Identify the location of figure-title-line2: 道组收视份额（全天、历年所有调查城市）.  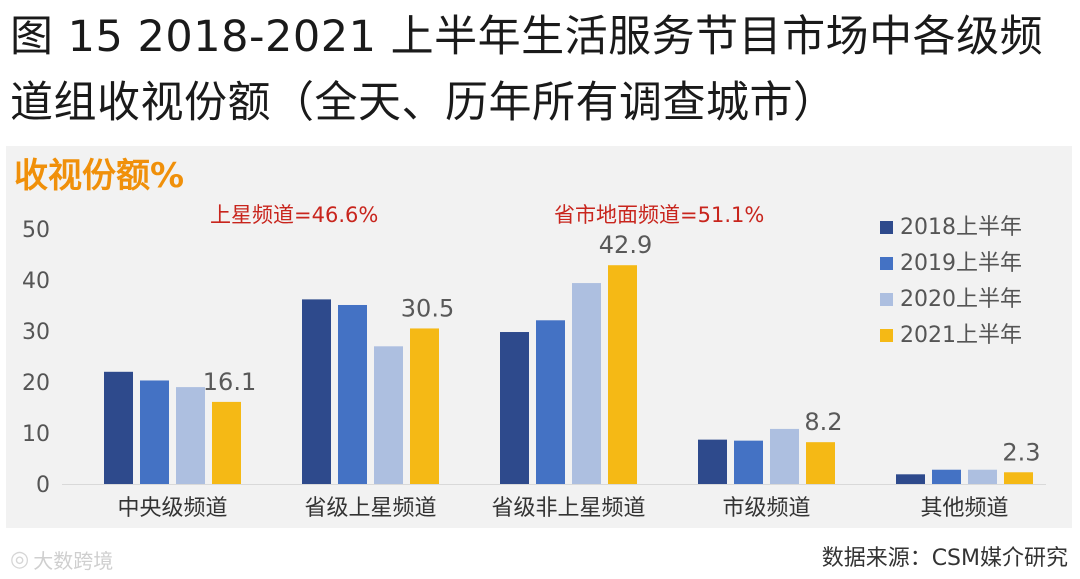
(423, 103).